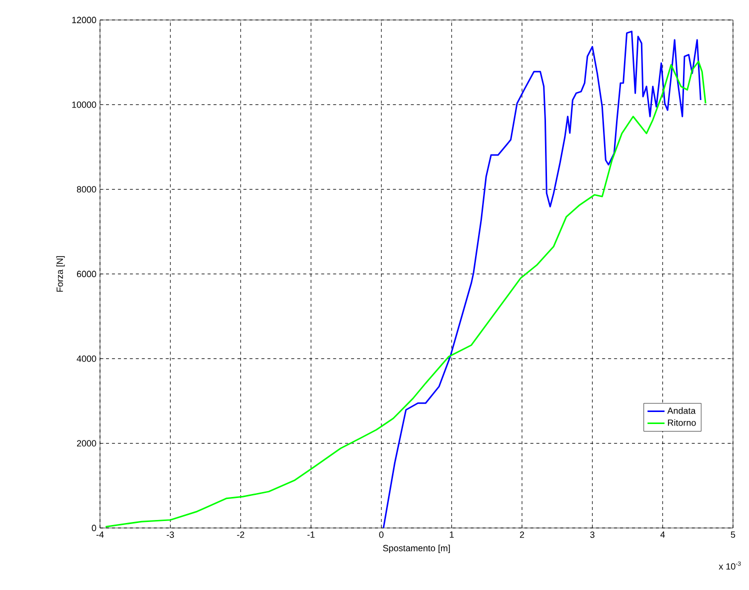 Image resolution: width=749 pixels, height=590 pixels. What do you see at coordinates (416, 549) in the screenshot?
I see `x-axis-title: Spostamento [m]` at bounding box center [416, 549].